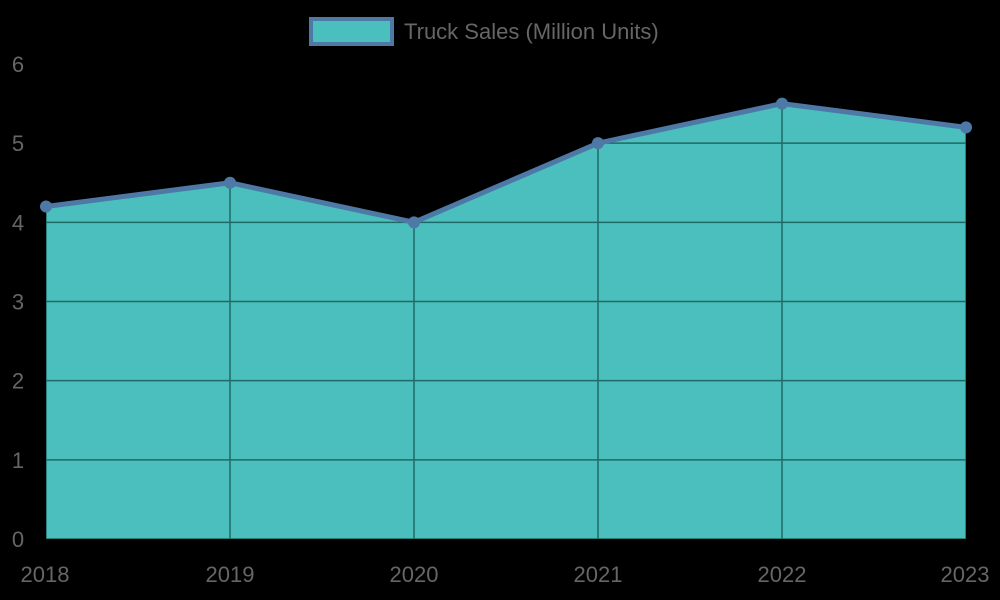 This screenshot has width=1000, height=600. What do you see at coordinates (598, 574) in the screenshot?
I see `x-tick-label: 2021` at bounding box center [598, 574].